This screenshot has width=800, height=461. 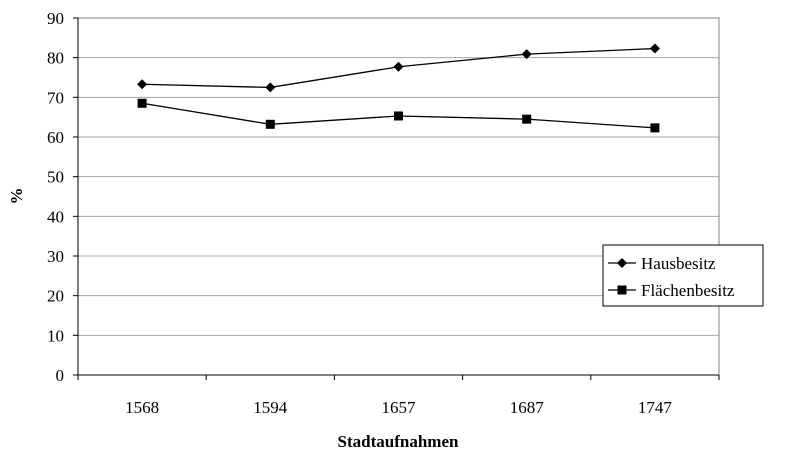 I want to click on y-tick-label: 80, so click(x=55, y=58).